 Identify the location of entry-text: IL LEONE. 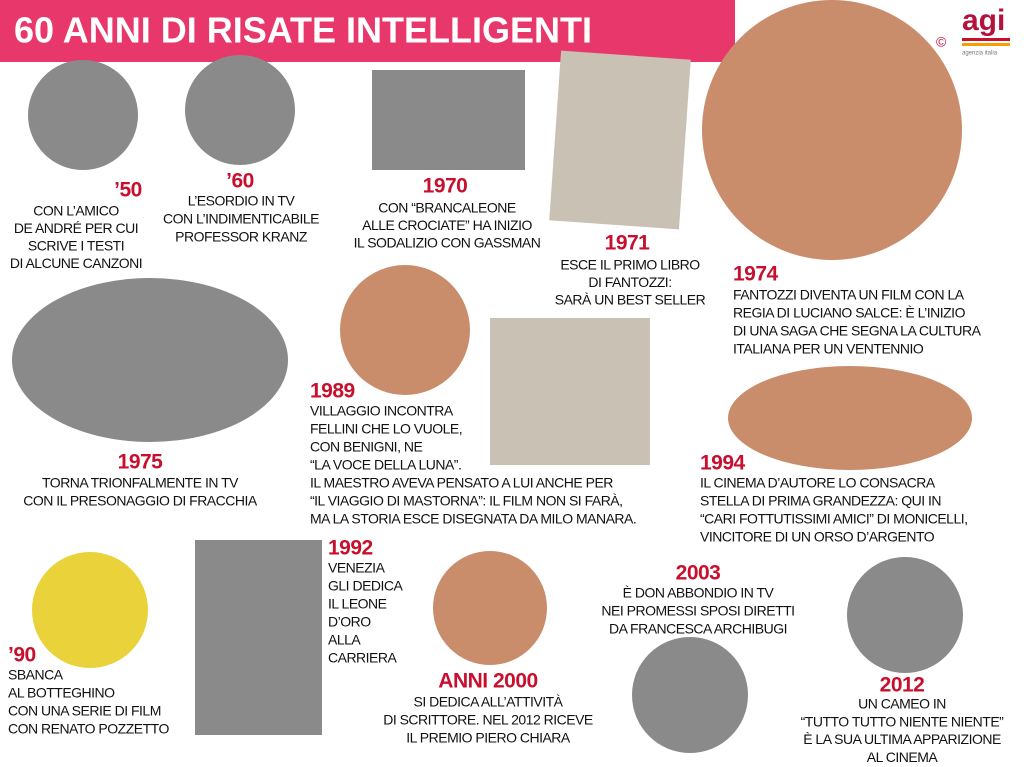
(357, 604).